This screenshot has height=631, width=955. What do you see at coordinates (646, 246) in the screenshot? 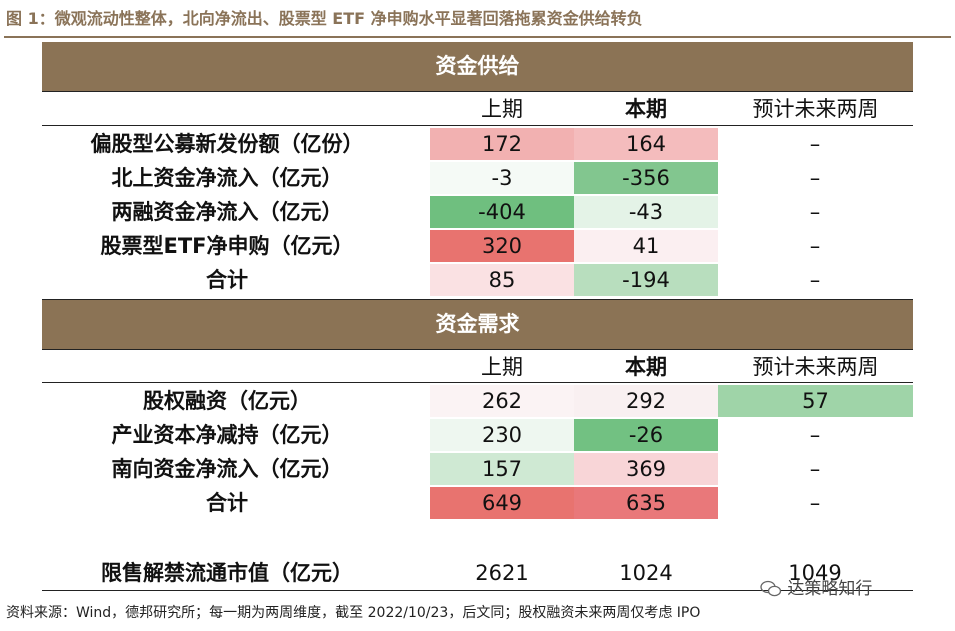
I see `supply-cell-curr: 41` at bounding box center [646, 246].